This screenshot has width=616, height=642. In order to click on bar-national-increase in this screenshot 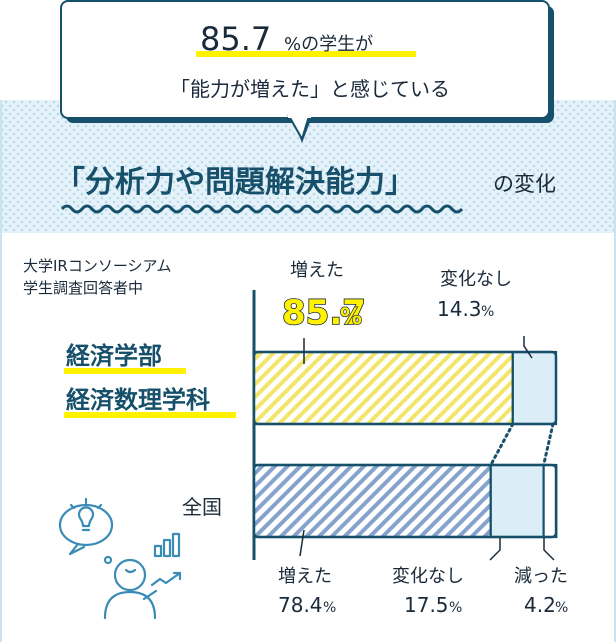, I will do `click(372, 501)`.